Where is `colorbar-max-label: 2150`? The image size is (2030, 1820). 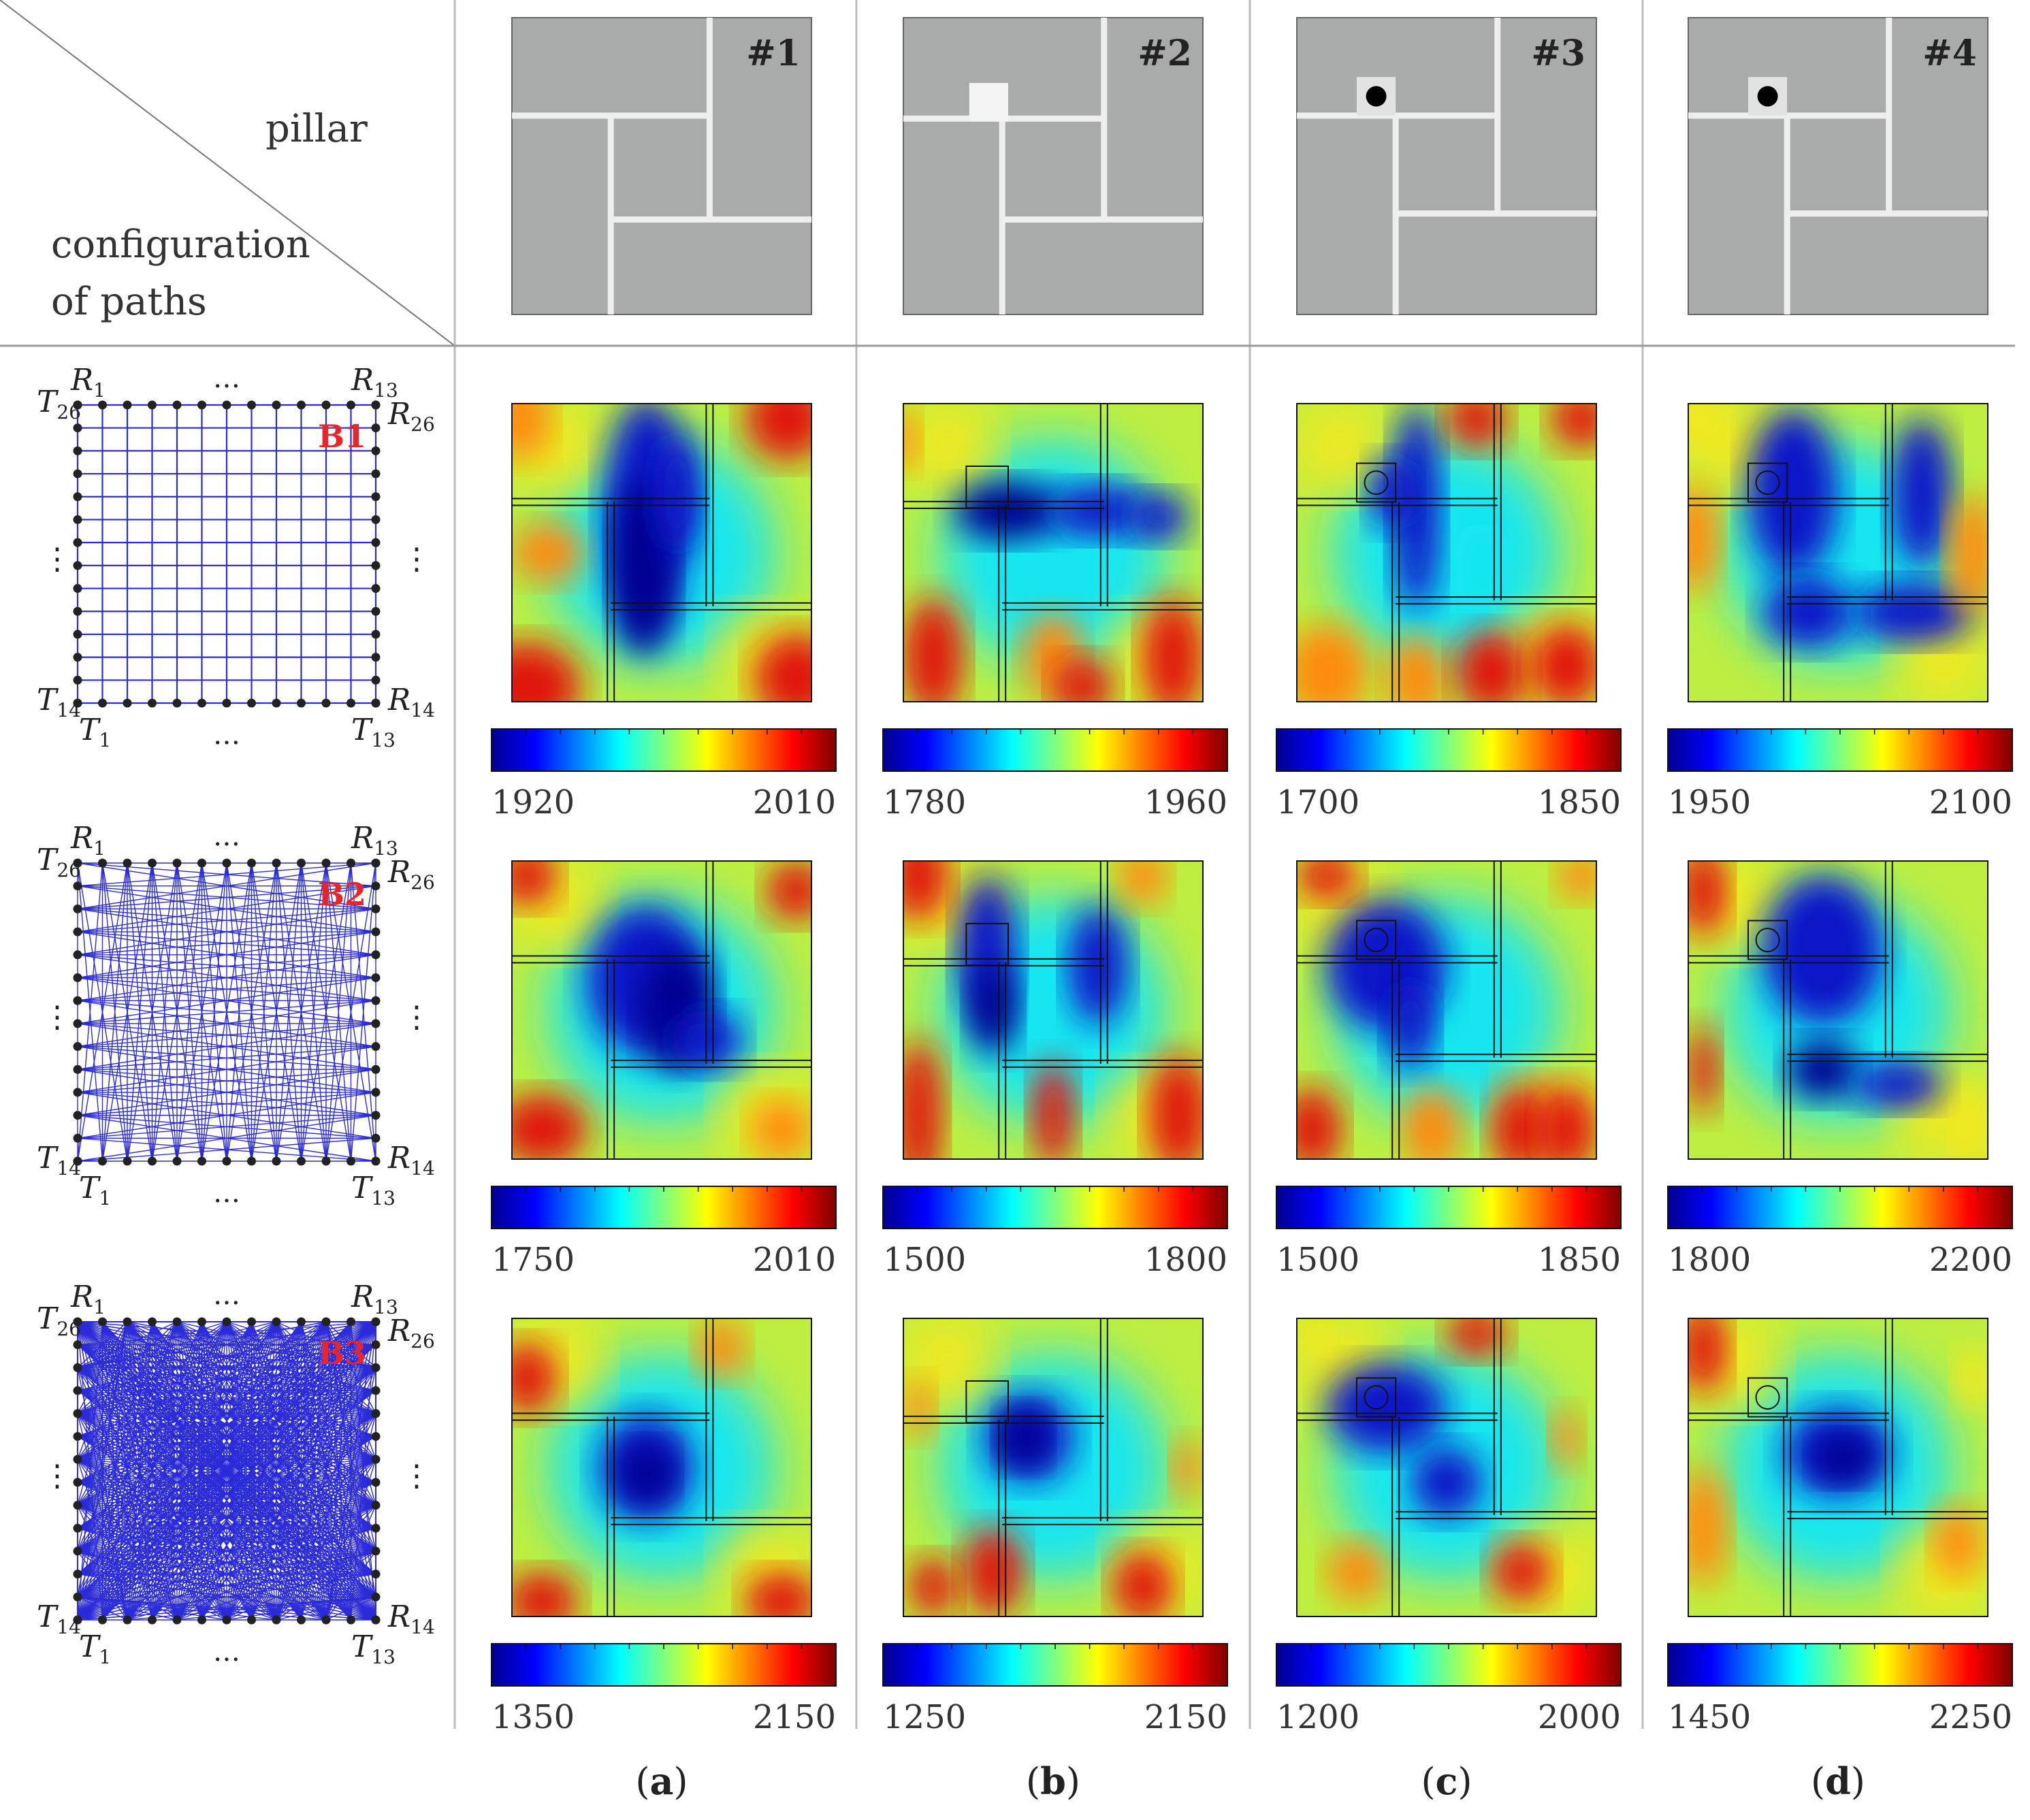 colorbar-max-label: 2150 is located at coordinates (1185, 1717).